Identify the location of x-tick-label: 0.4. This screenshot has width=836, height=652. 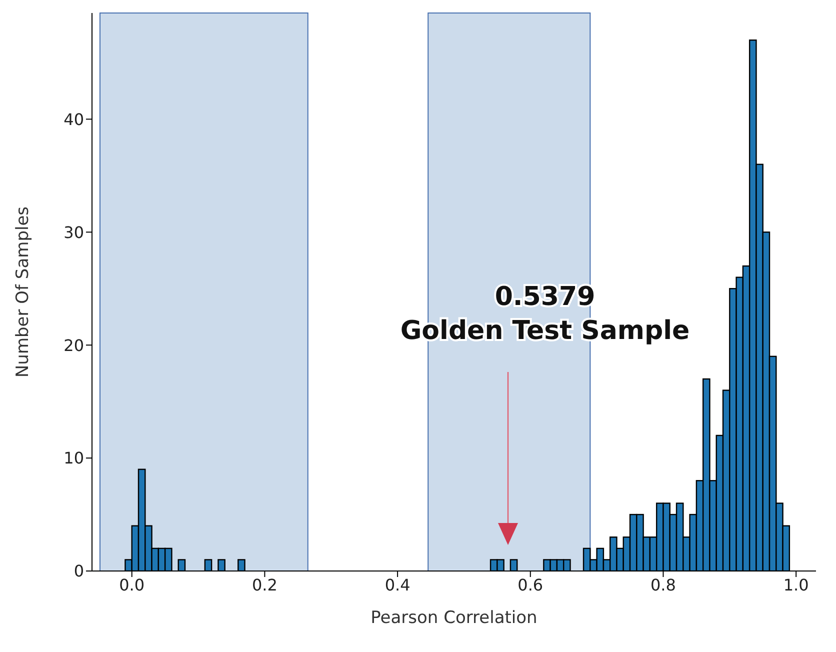
(397, 584).